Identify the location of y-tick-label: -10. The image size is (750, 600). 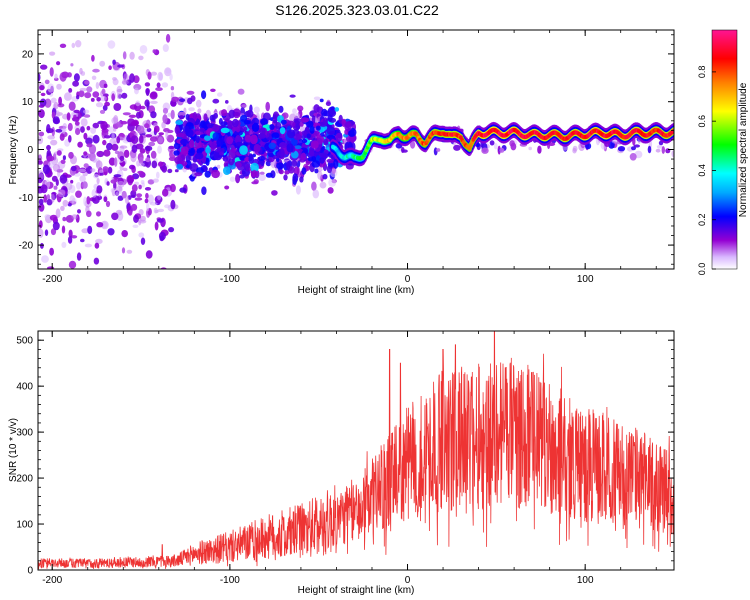
(26, 198).